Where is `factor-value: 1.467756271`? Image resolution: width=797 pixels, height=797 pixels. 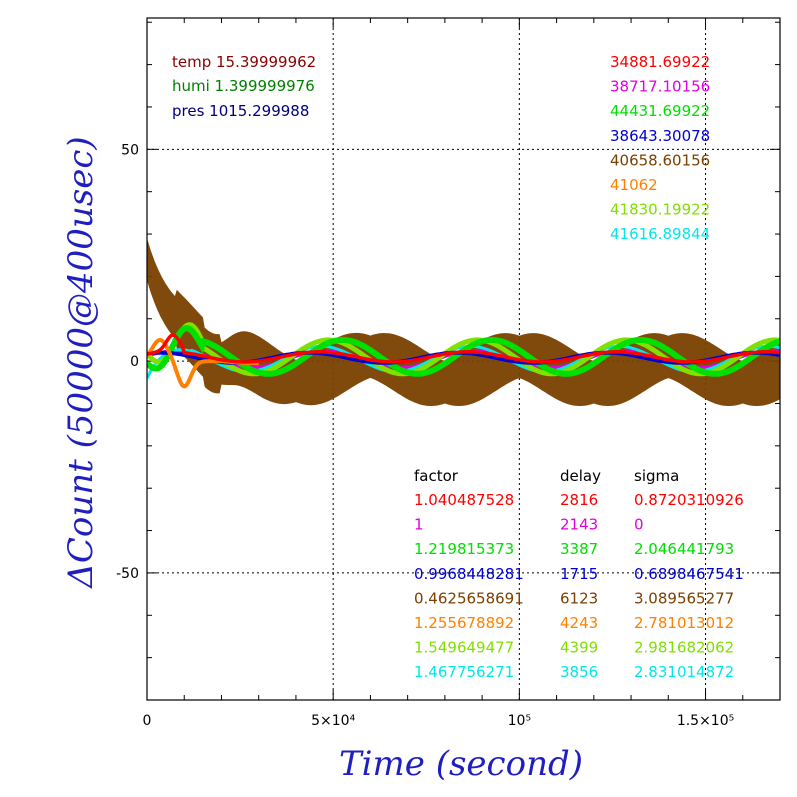 factor-value: 1.467756271 is located at coordinates (464, 672).